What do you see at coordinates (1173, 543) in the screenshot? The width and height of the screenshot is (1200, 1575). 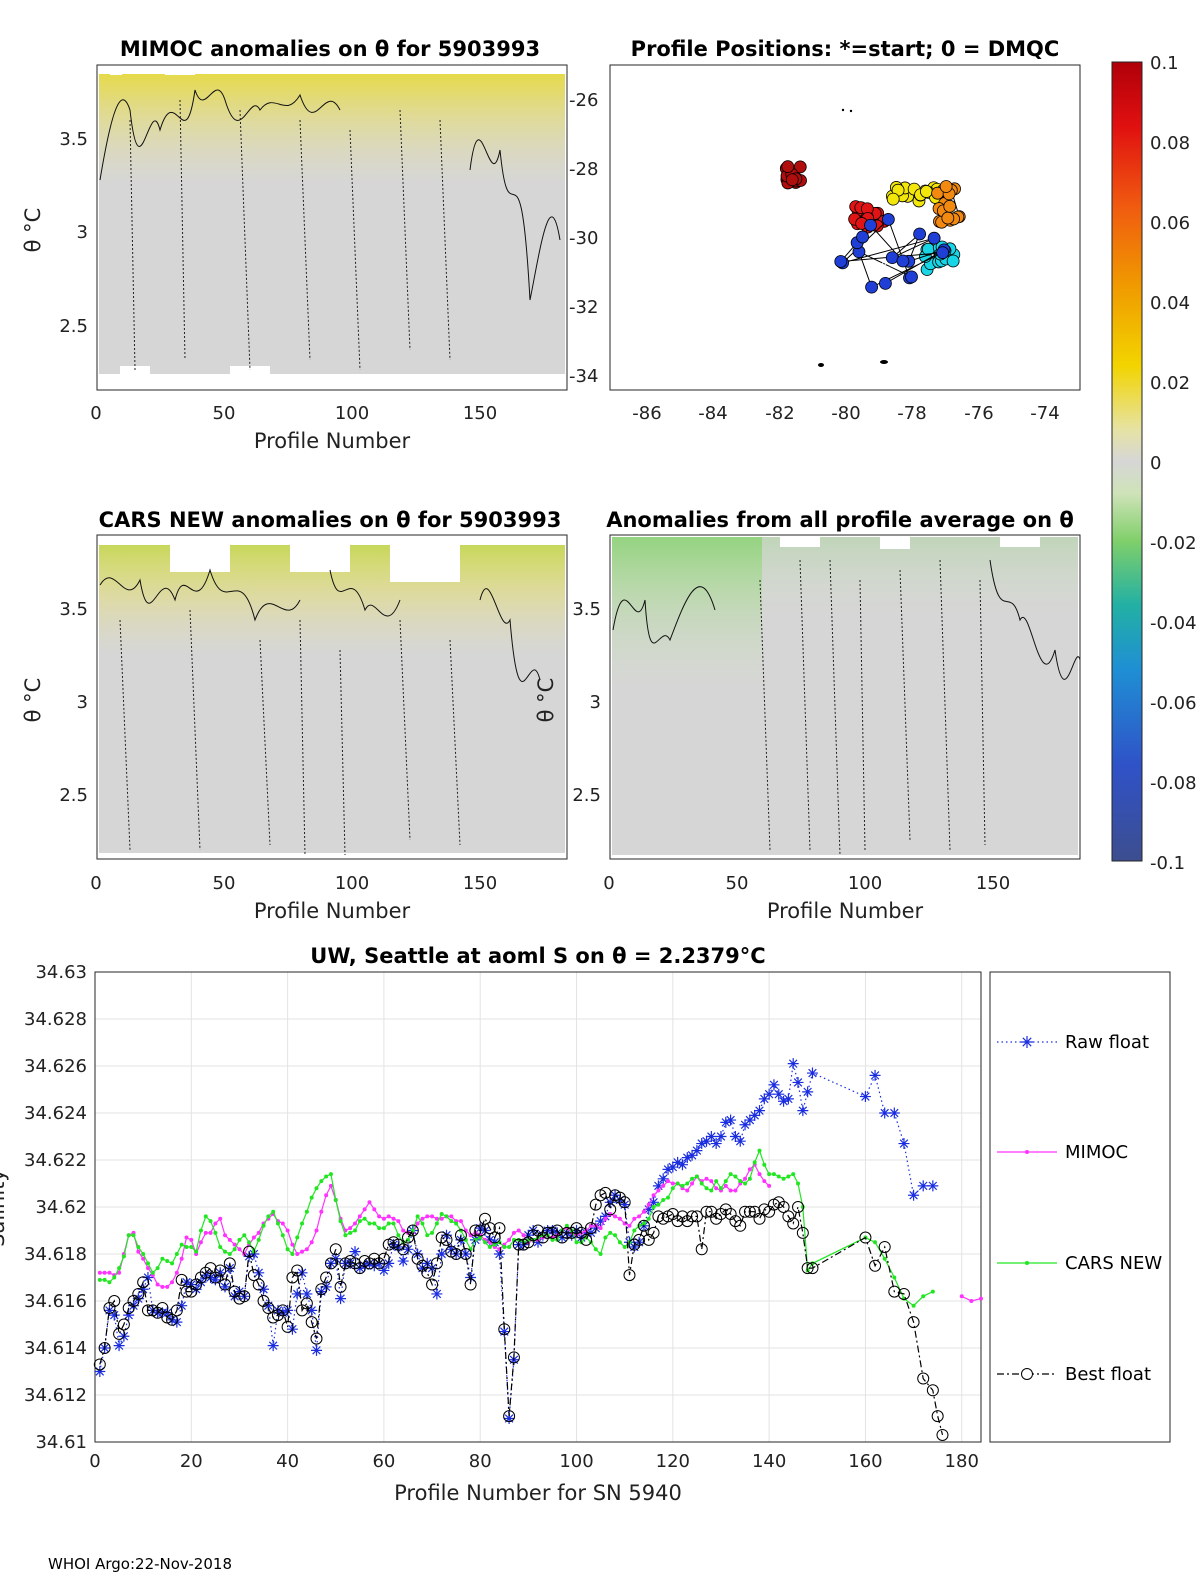 I see `colorbar-tick: -0.02` at bounding box center [1173, 543].